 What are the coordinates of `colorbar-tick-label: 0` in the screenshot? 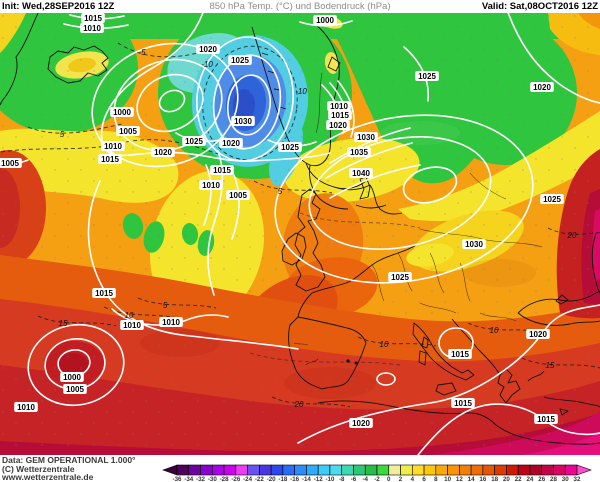 It's located at (389, 479).